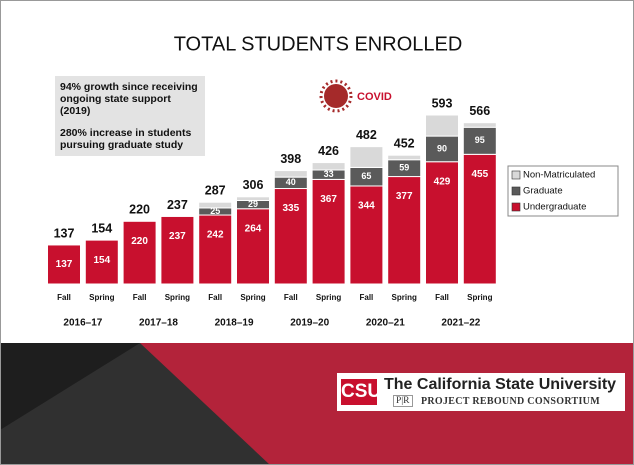 The image size is (634, 465). What do you see at coordinates (234, 323) in the screenshot?
I see `group-label: 2018–19` at bounding box center [234, 323].